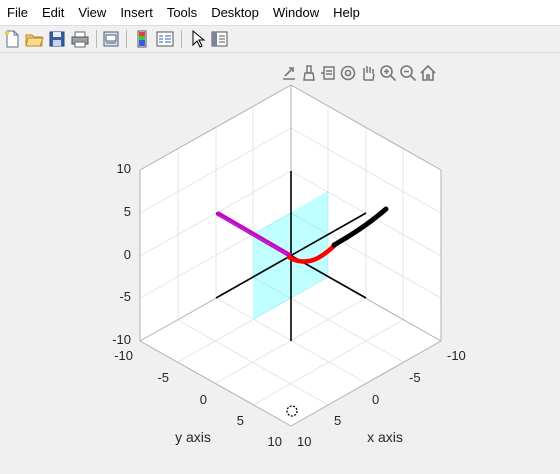 This screenshot has height=474, width=560. What do you see at coordinates (193, 437) in the screenshot?
I see `y-axis-label: y axis` at bounding box center [193, 437].